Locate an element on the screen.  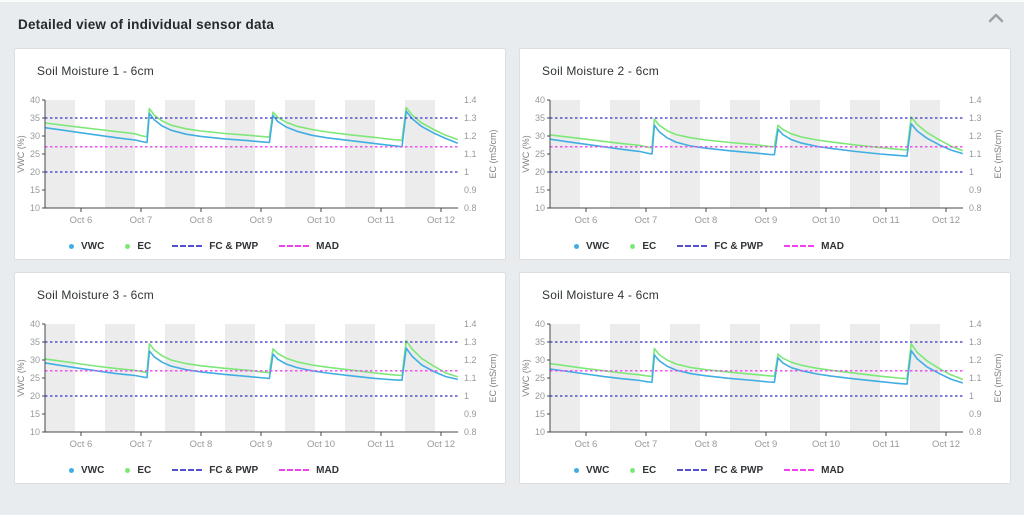
chart-title: Soil Moisture 3 - 6cm is located at coordinates (95, 295).